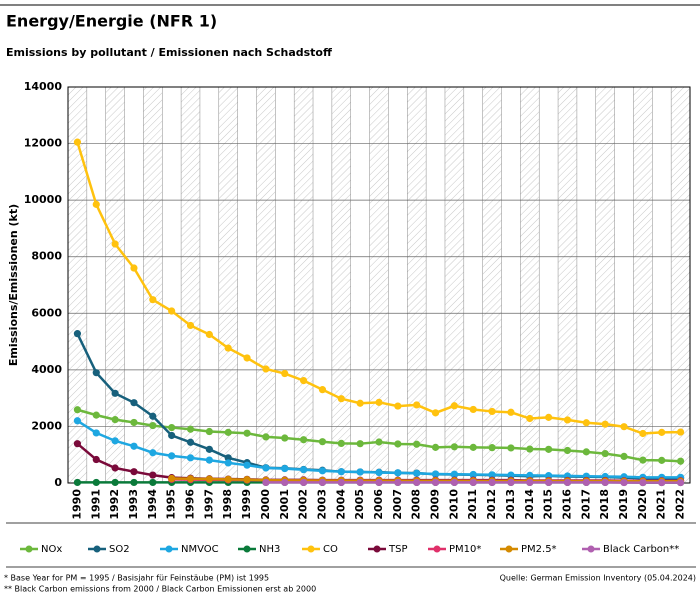 The image size is (700, 599). Describe the element at coordinates (43, 199) in the screenshot. I see `y-tick-label: 10000` at that location.